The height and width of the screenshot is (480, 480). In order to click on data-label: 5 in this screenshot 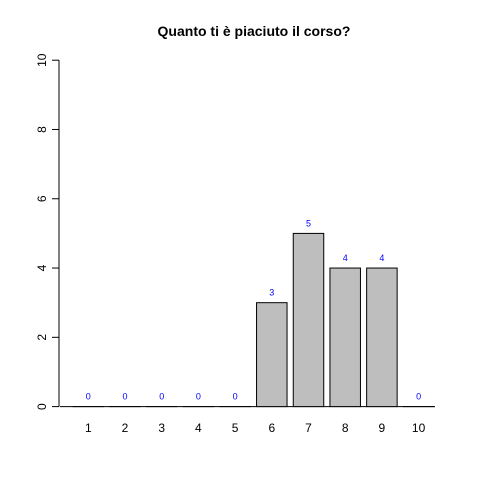, I will do `click(308, 223)`.